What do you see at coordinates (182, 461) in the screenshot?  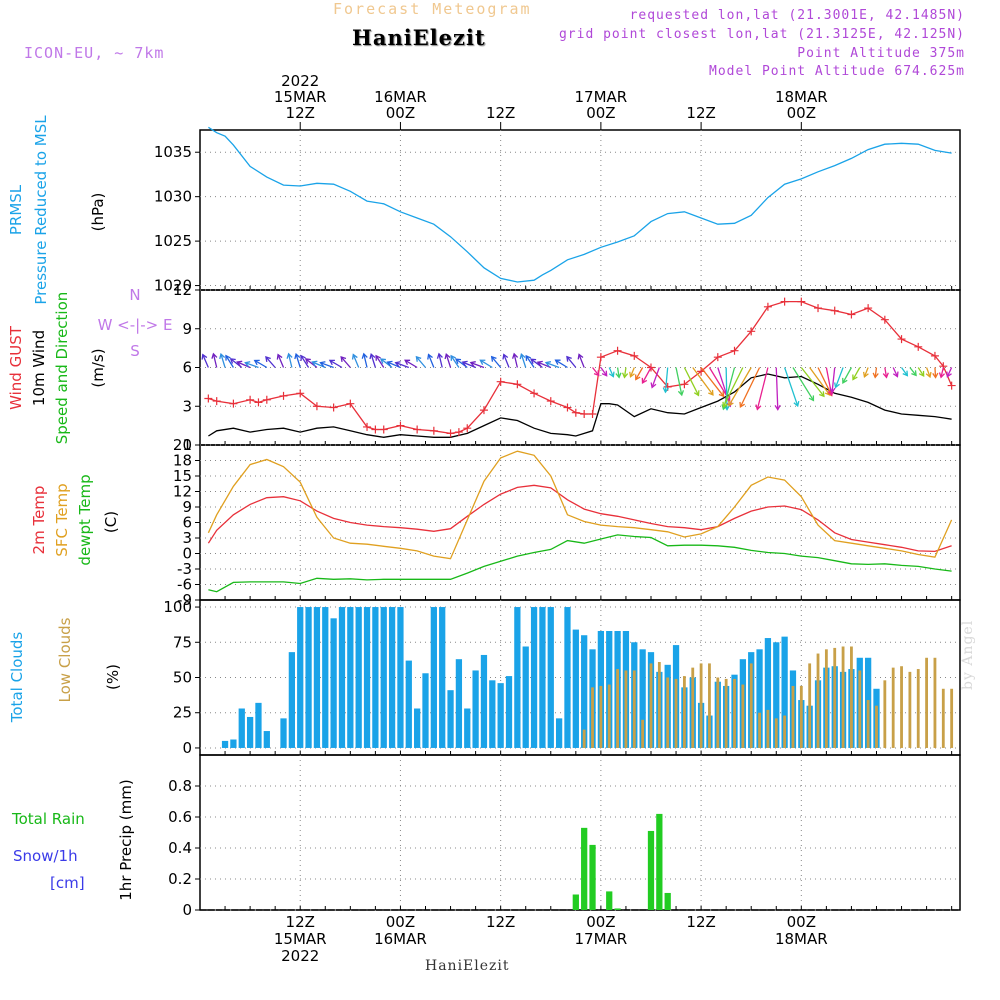 I see `y-tick-label: 18` at bounding box center [182, 461].